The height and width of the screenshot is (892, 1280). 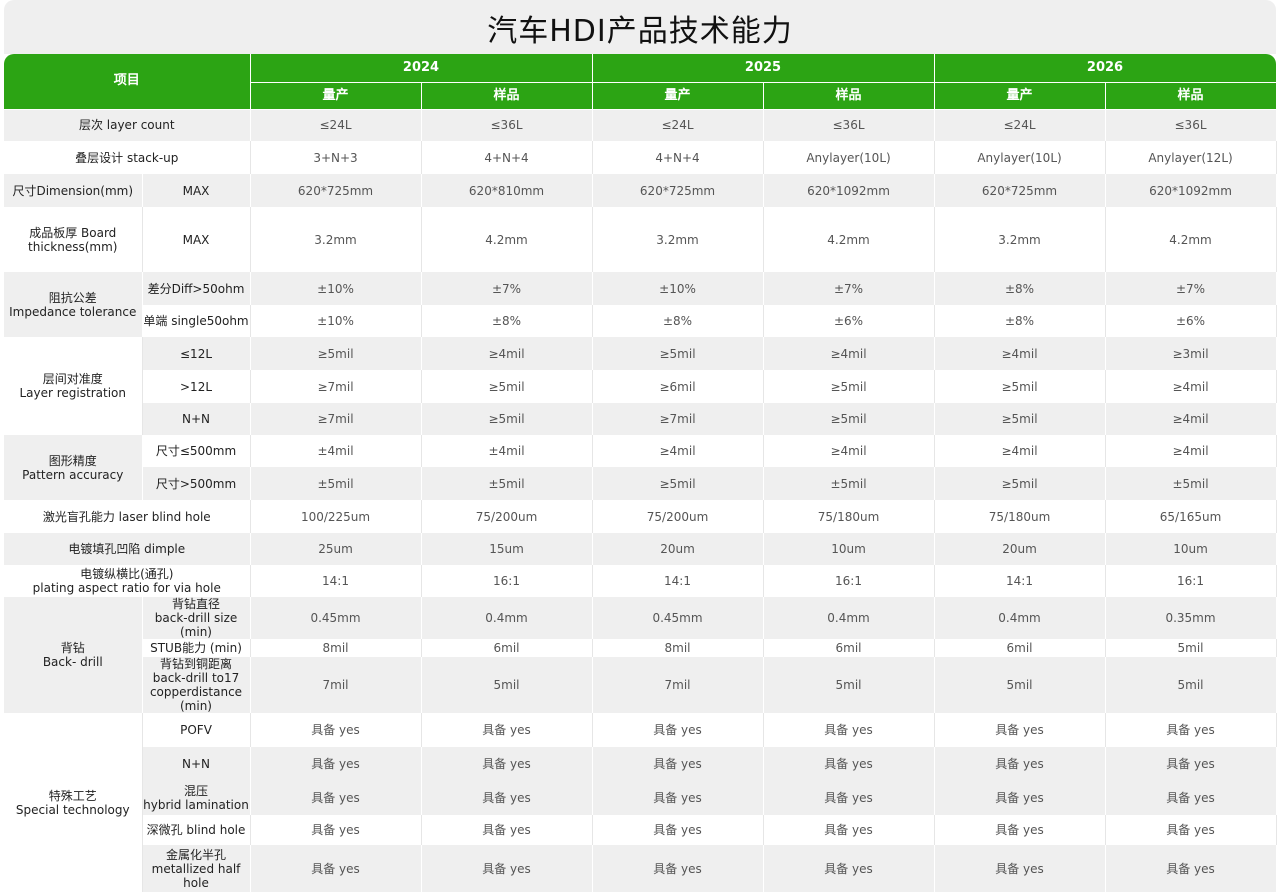 What do you see at coordinates (1191, 618) in the screenshot?
I see `value-cell: 0.35mm` at bounding box center [1191, 618].